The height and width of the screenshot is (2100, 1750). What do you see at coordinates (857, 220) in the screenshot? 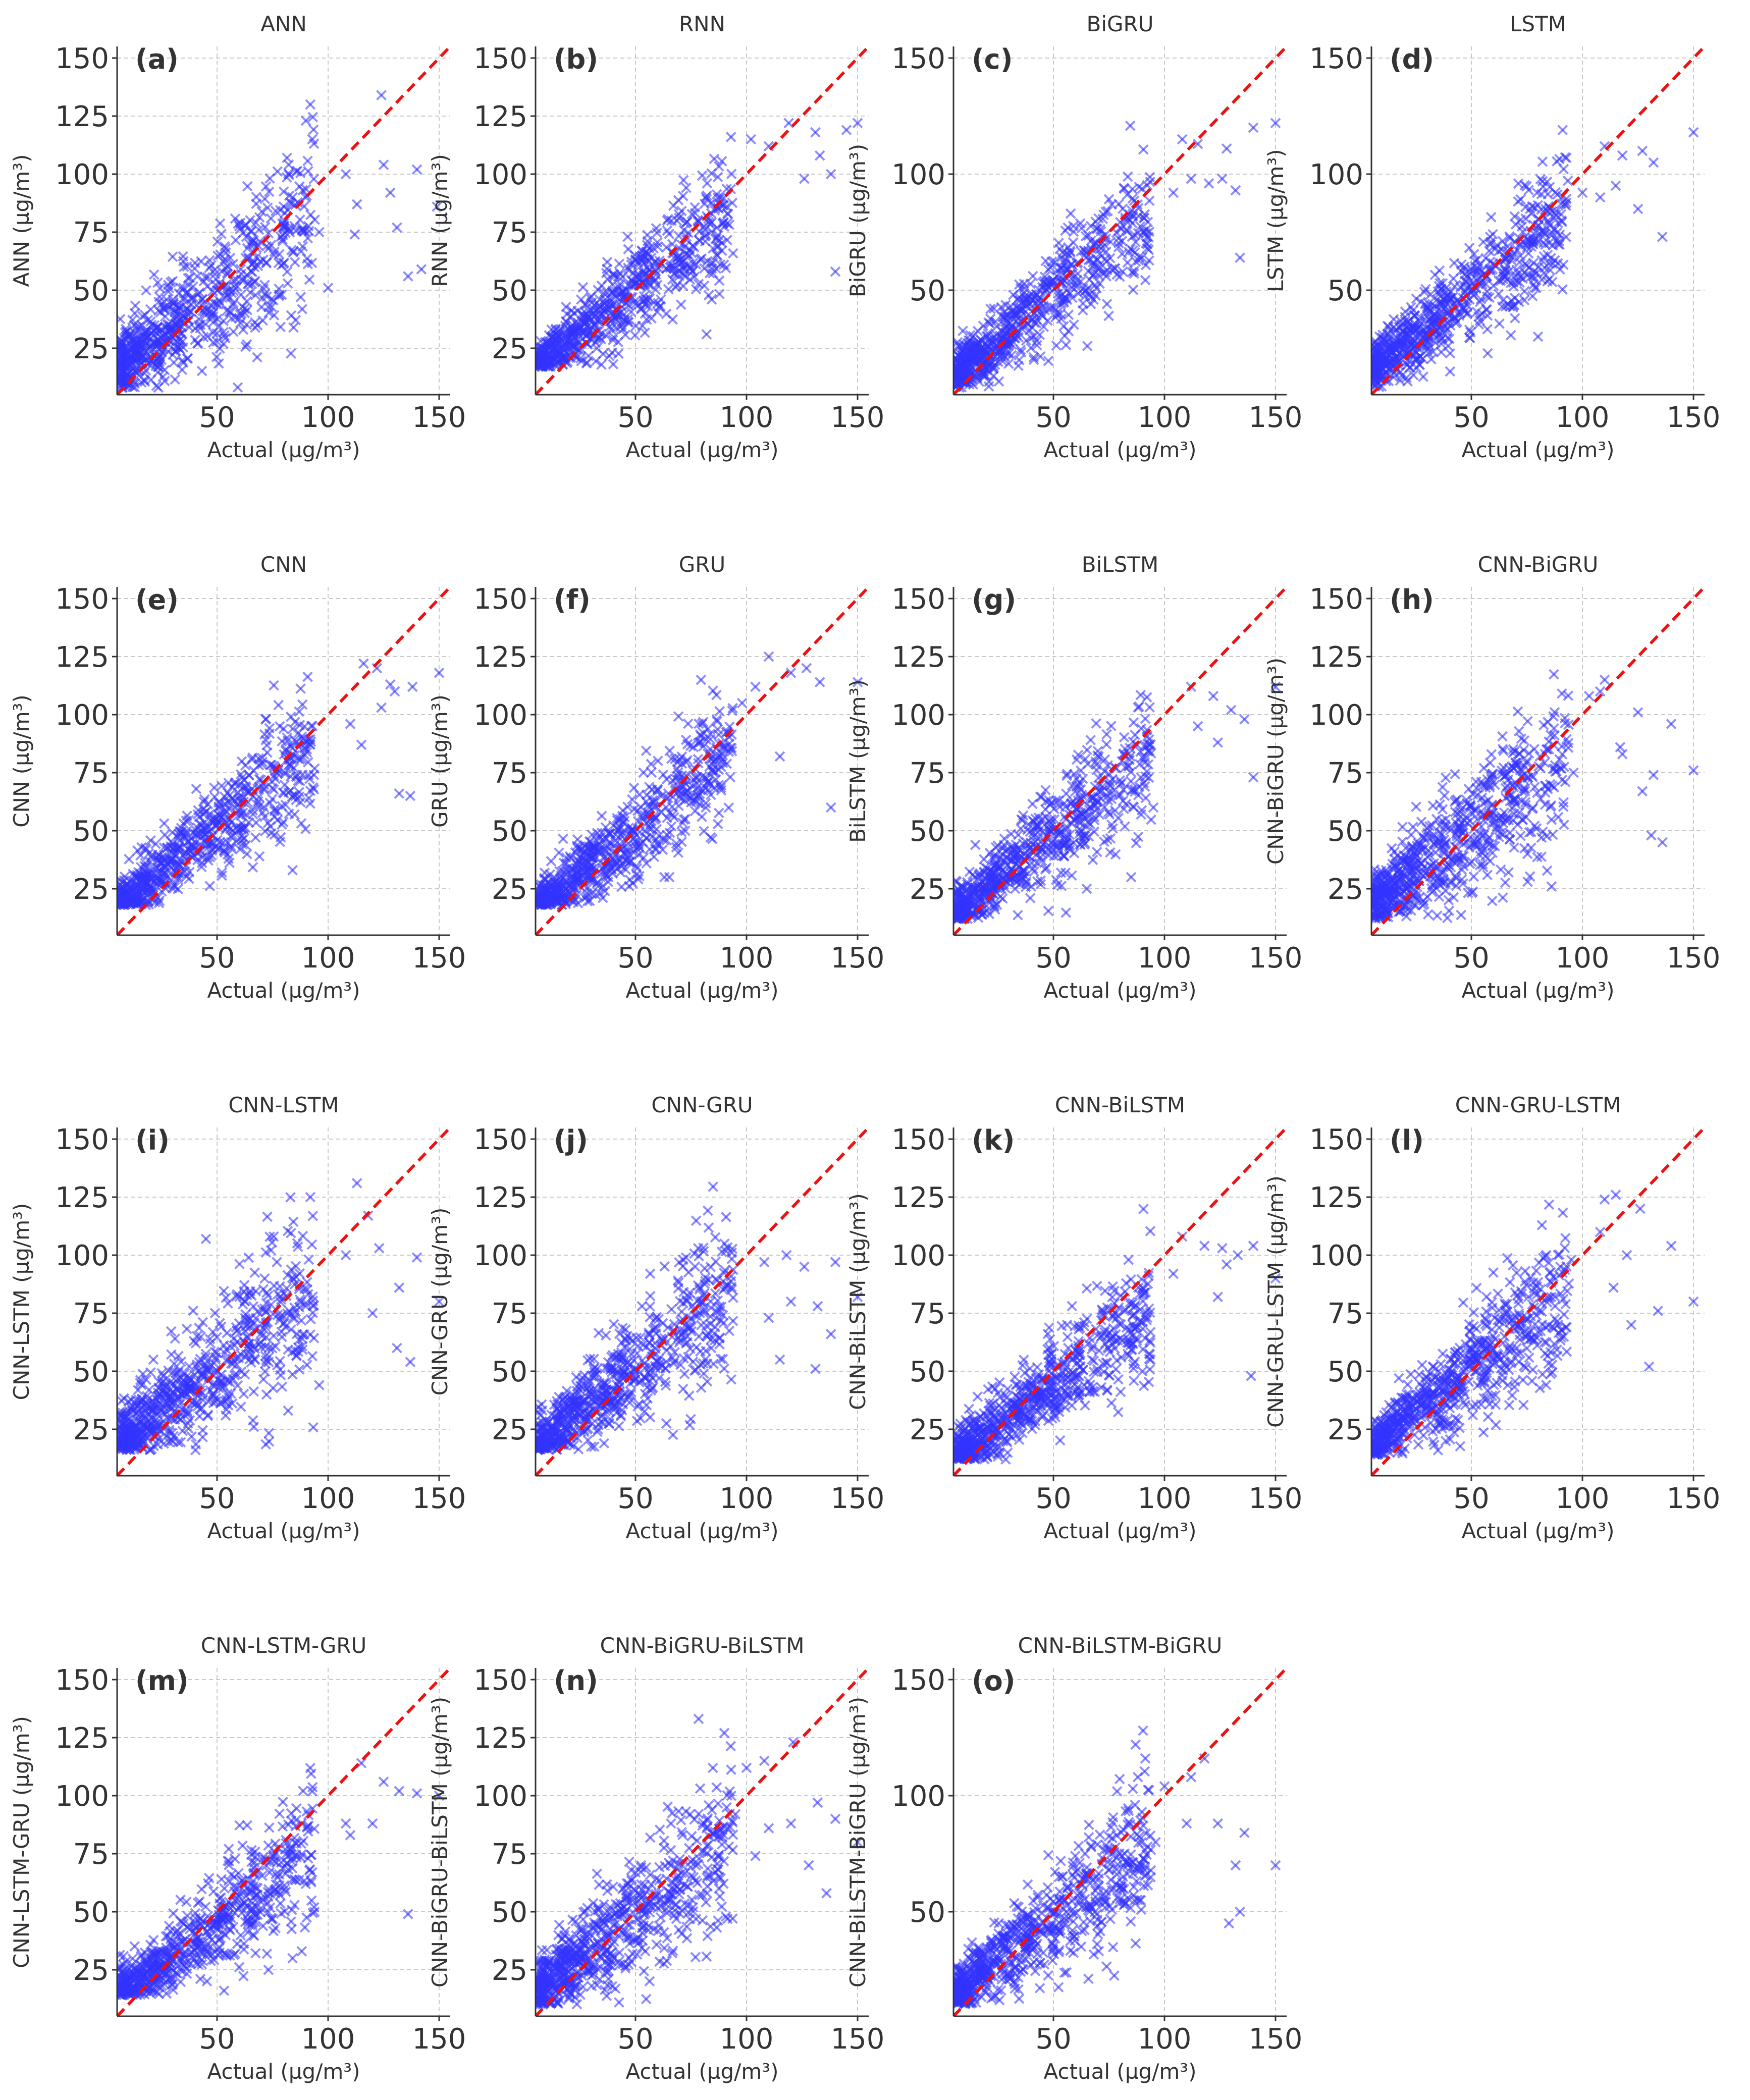
I see `y-axis-label: BiGRU (µg/m³)` at bounding box center [857, 220].